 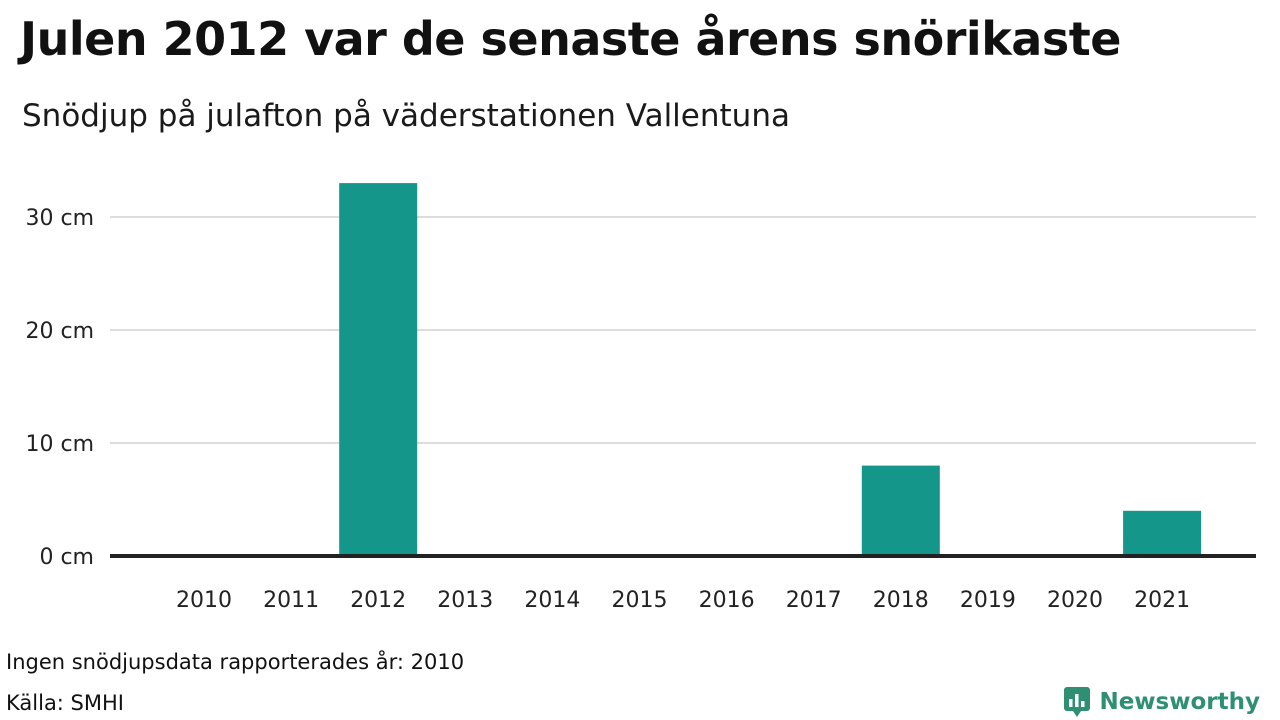 What do you see at coordinates (66, 557) in the screenshot?
I see `y-tick-label: 0 cm` at bounding box center [66, 557].